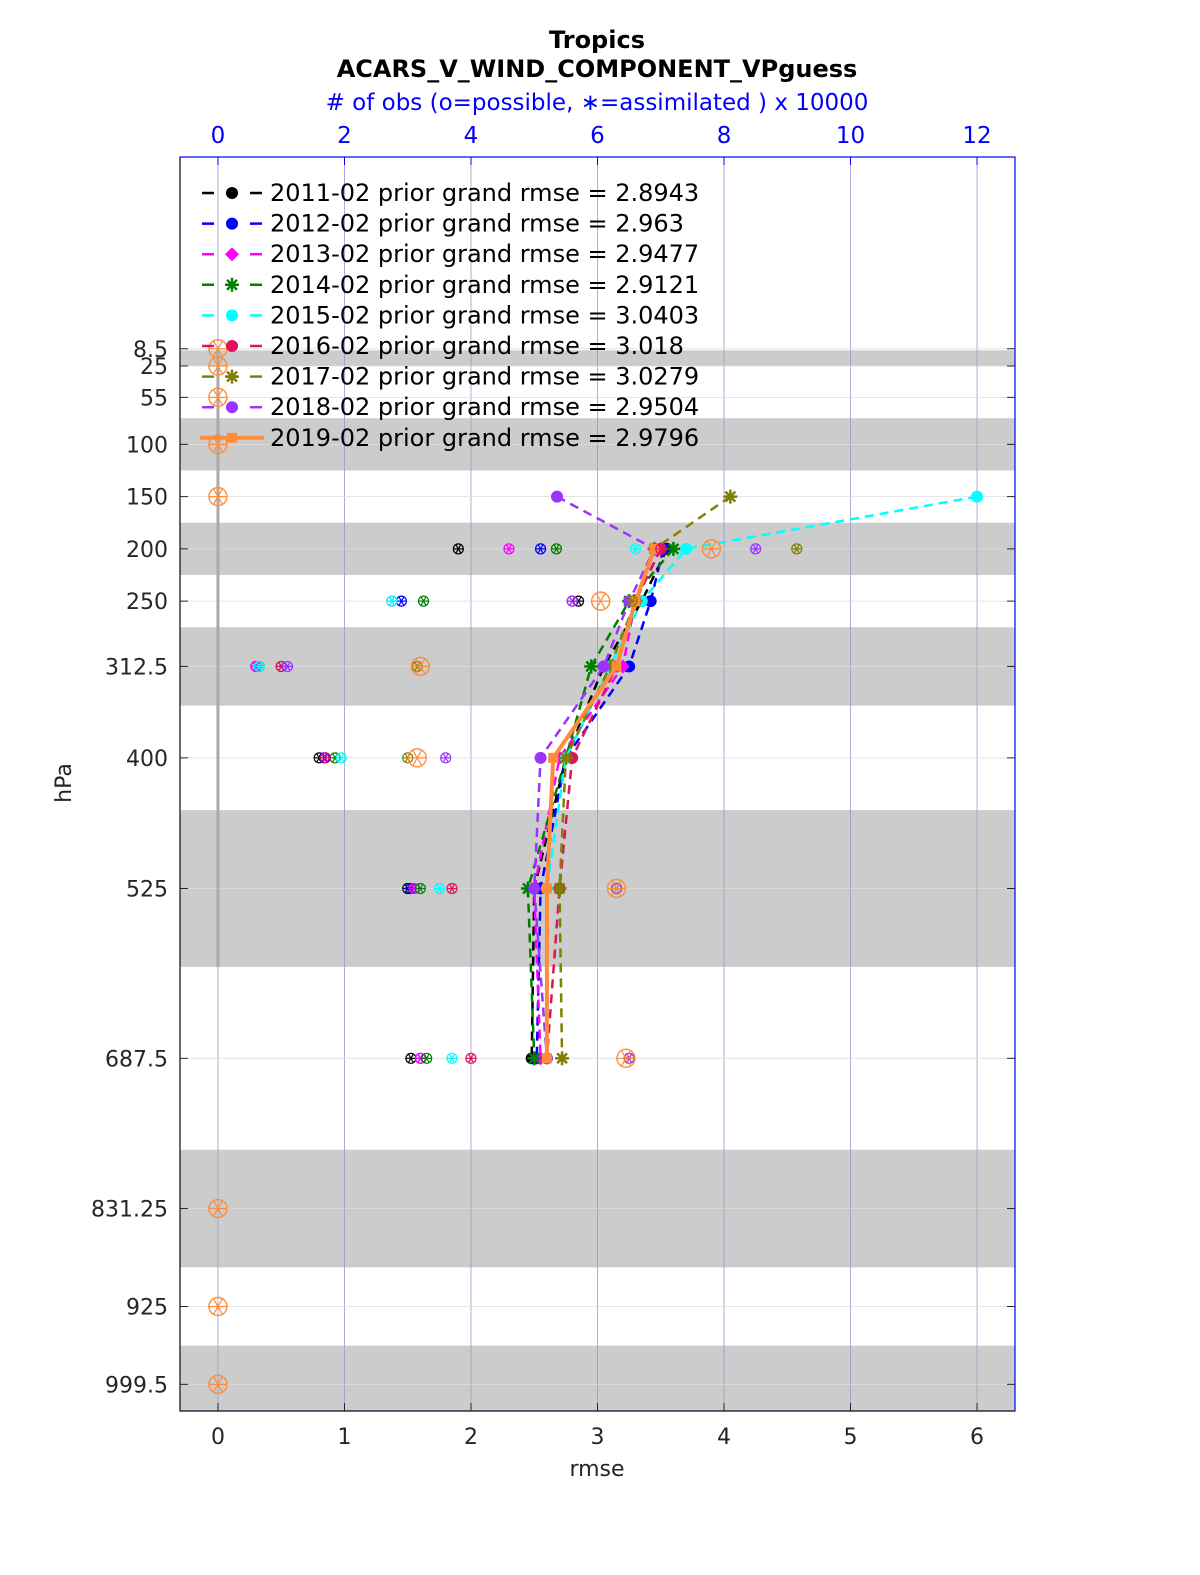  I want to click on y-tick-label: 55, so click(154, 398).